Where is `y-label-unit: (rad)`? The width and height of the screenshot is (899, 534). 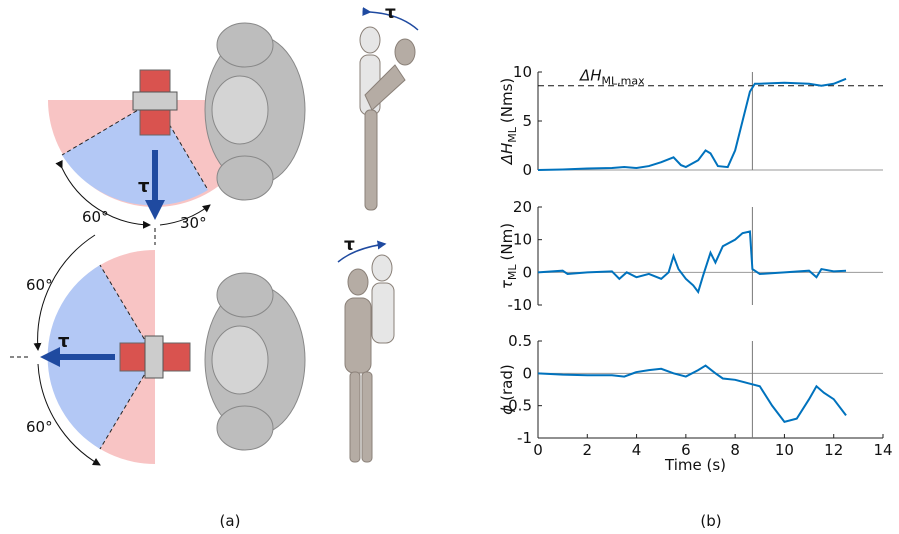 y-label-unit: (rad) is located at coordinates (507, 382).